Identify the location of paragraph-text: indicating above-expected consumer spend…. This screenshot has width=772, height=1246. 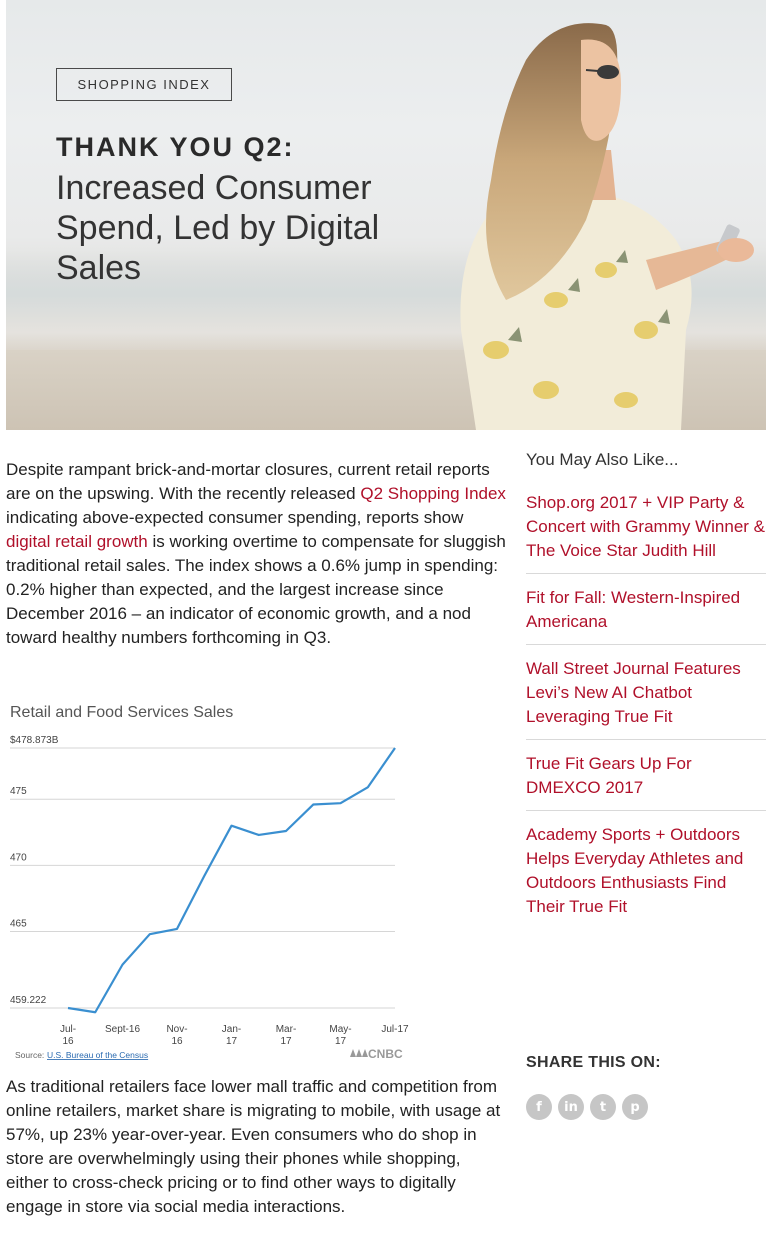
(235, 517).